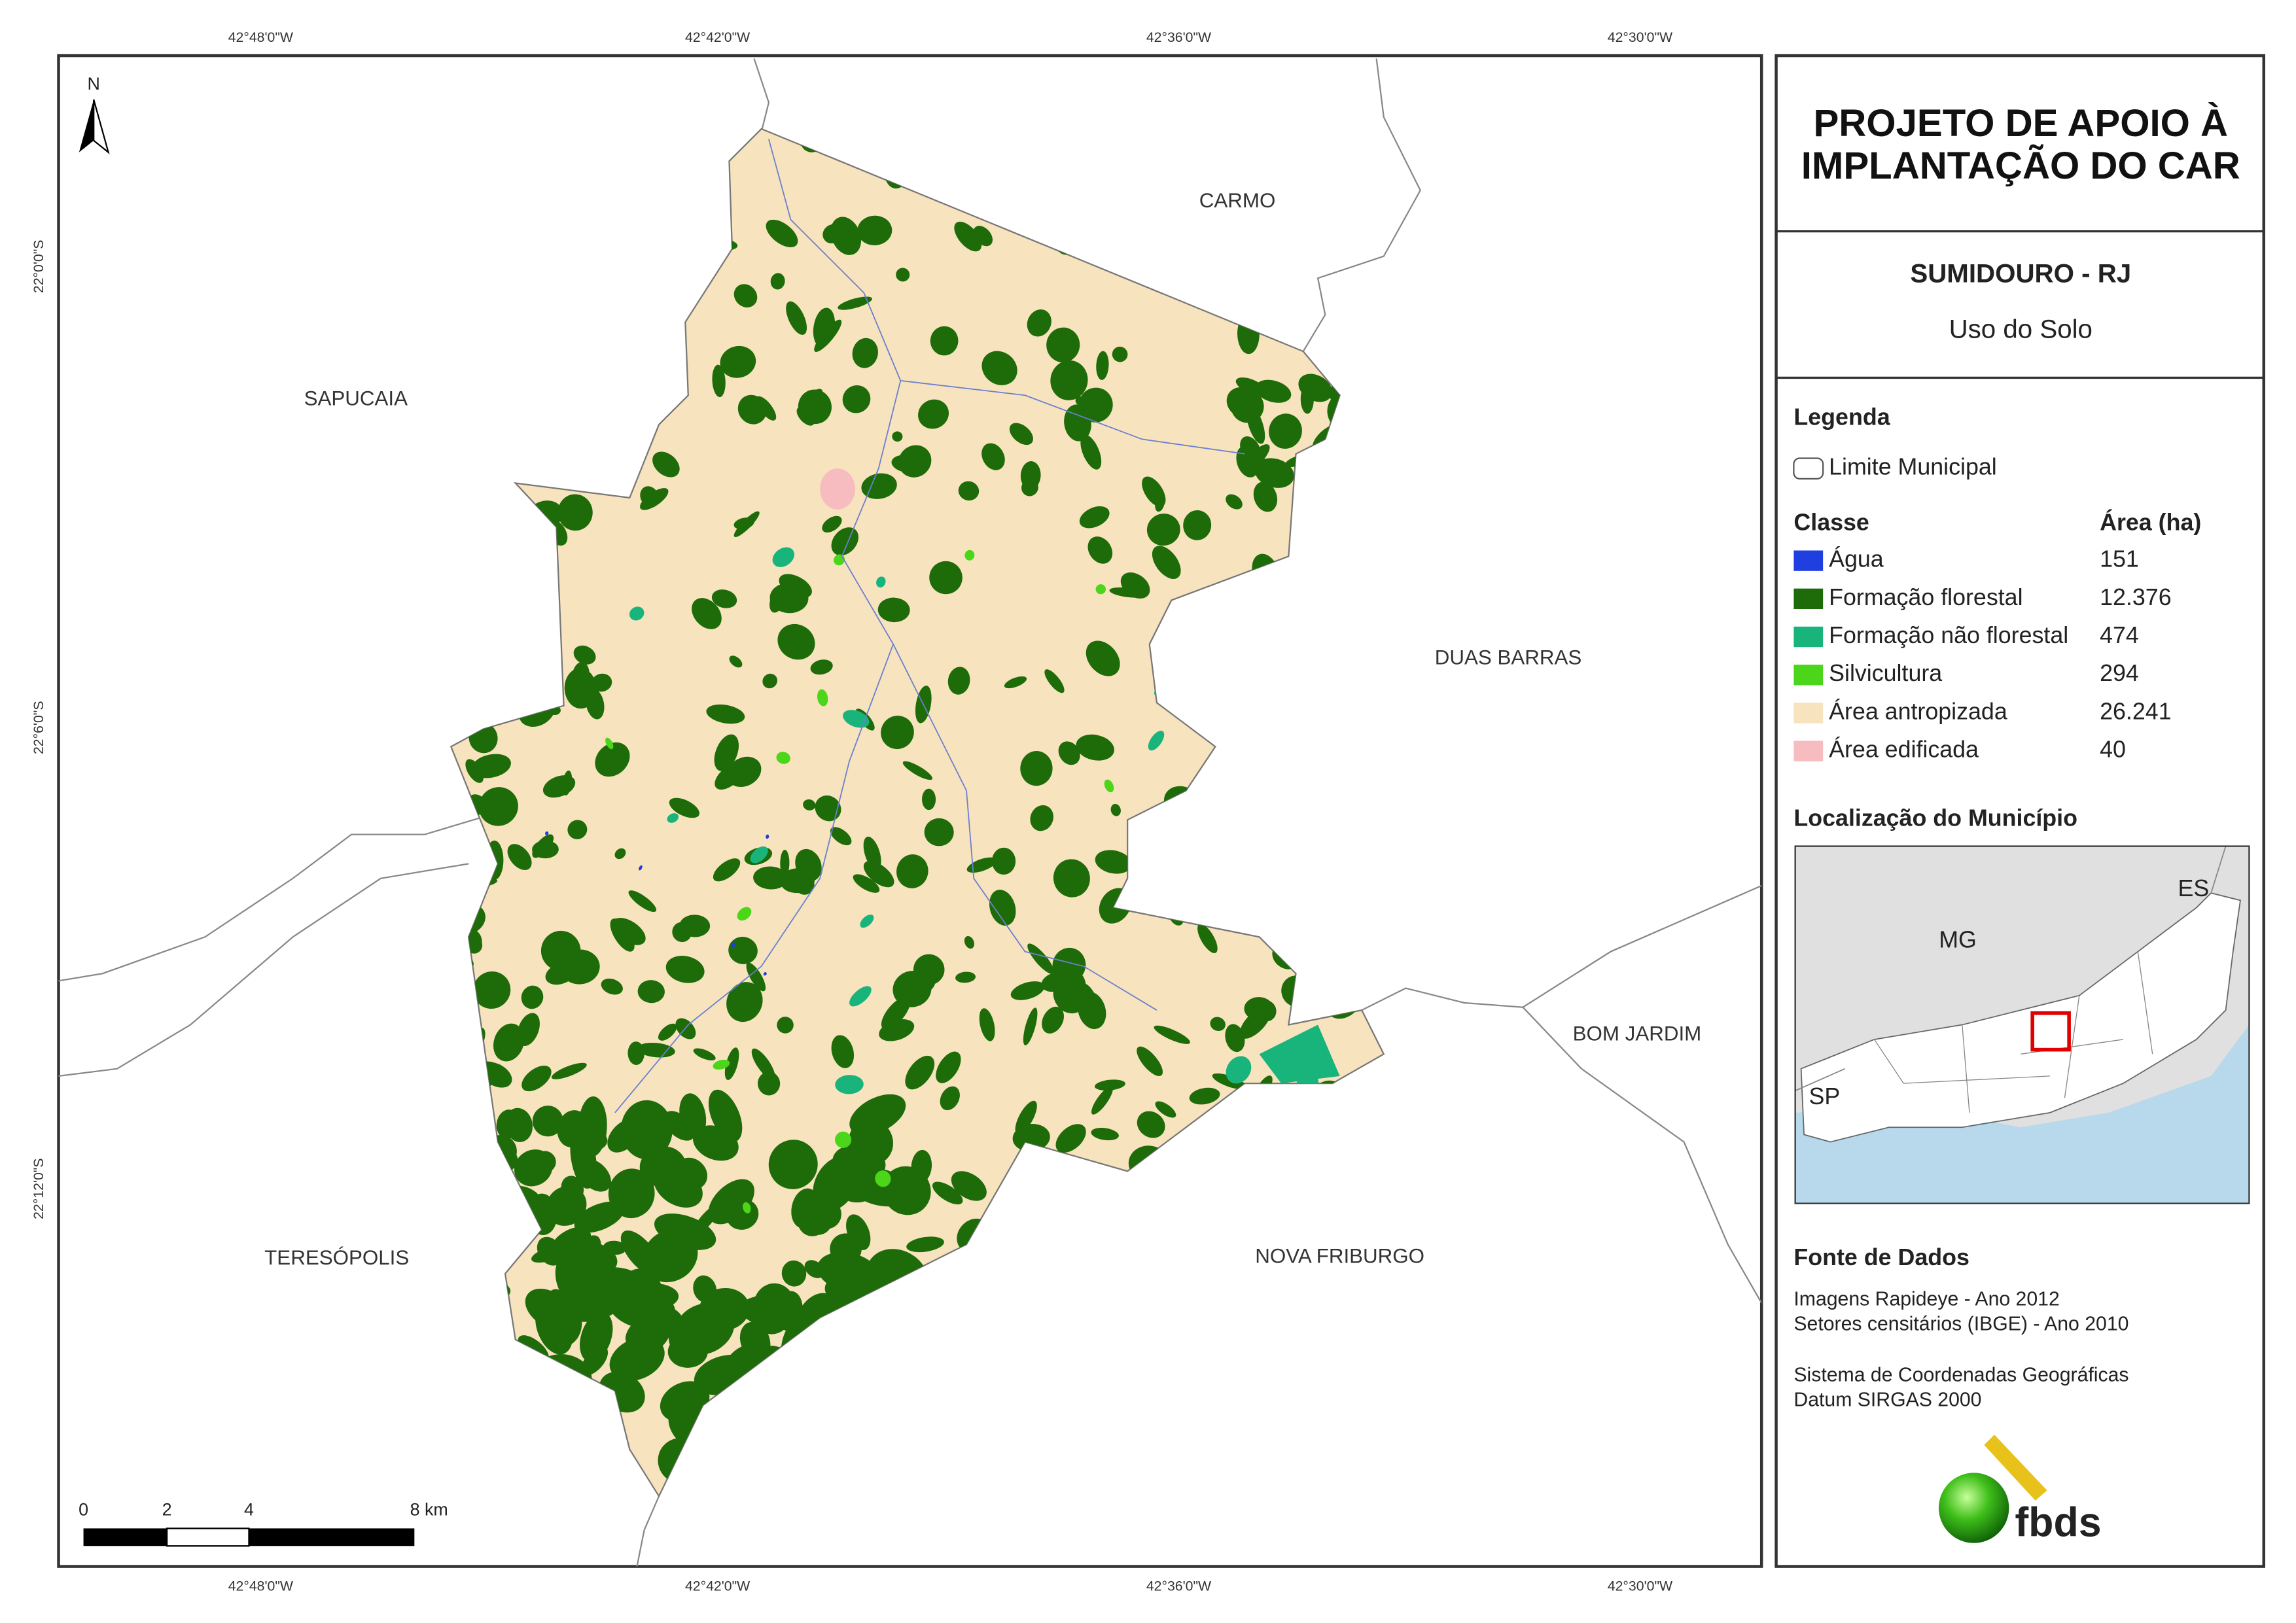 The width and height of the screenshot is (2296, 1623). Describe the element at coordinates (1509, 657) in the screenshot. I see `place-label: DUAS BARRAS` at that location.